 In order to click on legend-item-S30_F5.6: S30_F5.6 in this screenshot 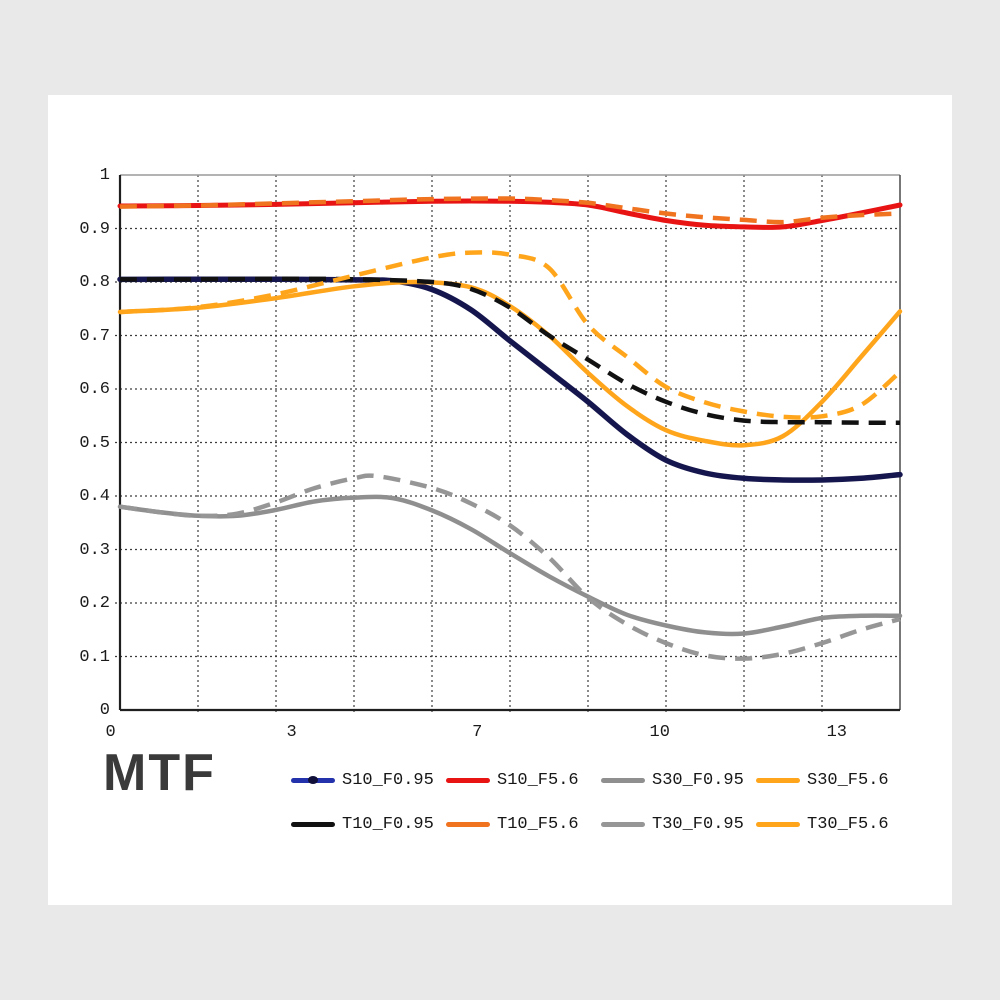, I will do `click(833, 780)`.